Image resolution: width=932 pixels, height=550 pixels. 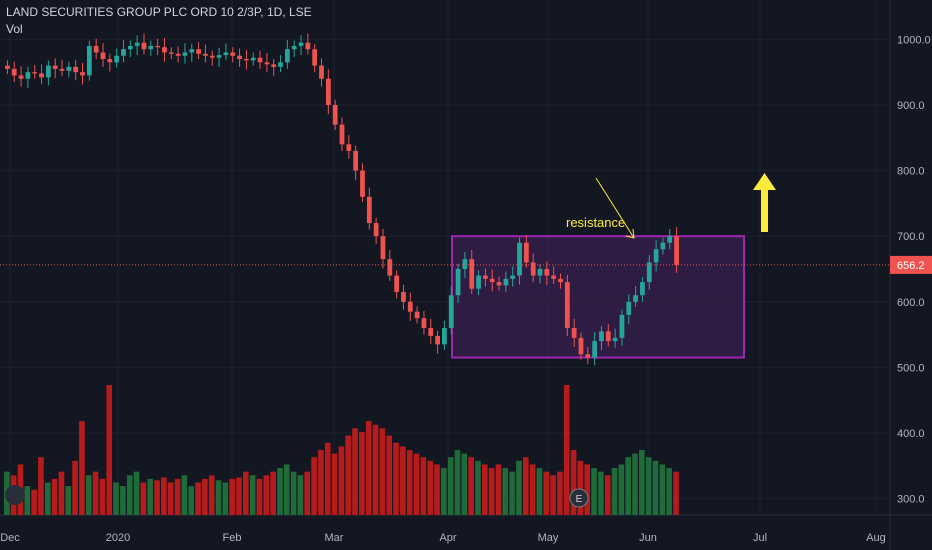 I want to click on resistance-box, so click(x=598, y=297).